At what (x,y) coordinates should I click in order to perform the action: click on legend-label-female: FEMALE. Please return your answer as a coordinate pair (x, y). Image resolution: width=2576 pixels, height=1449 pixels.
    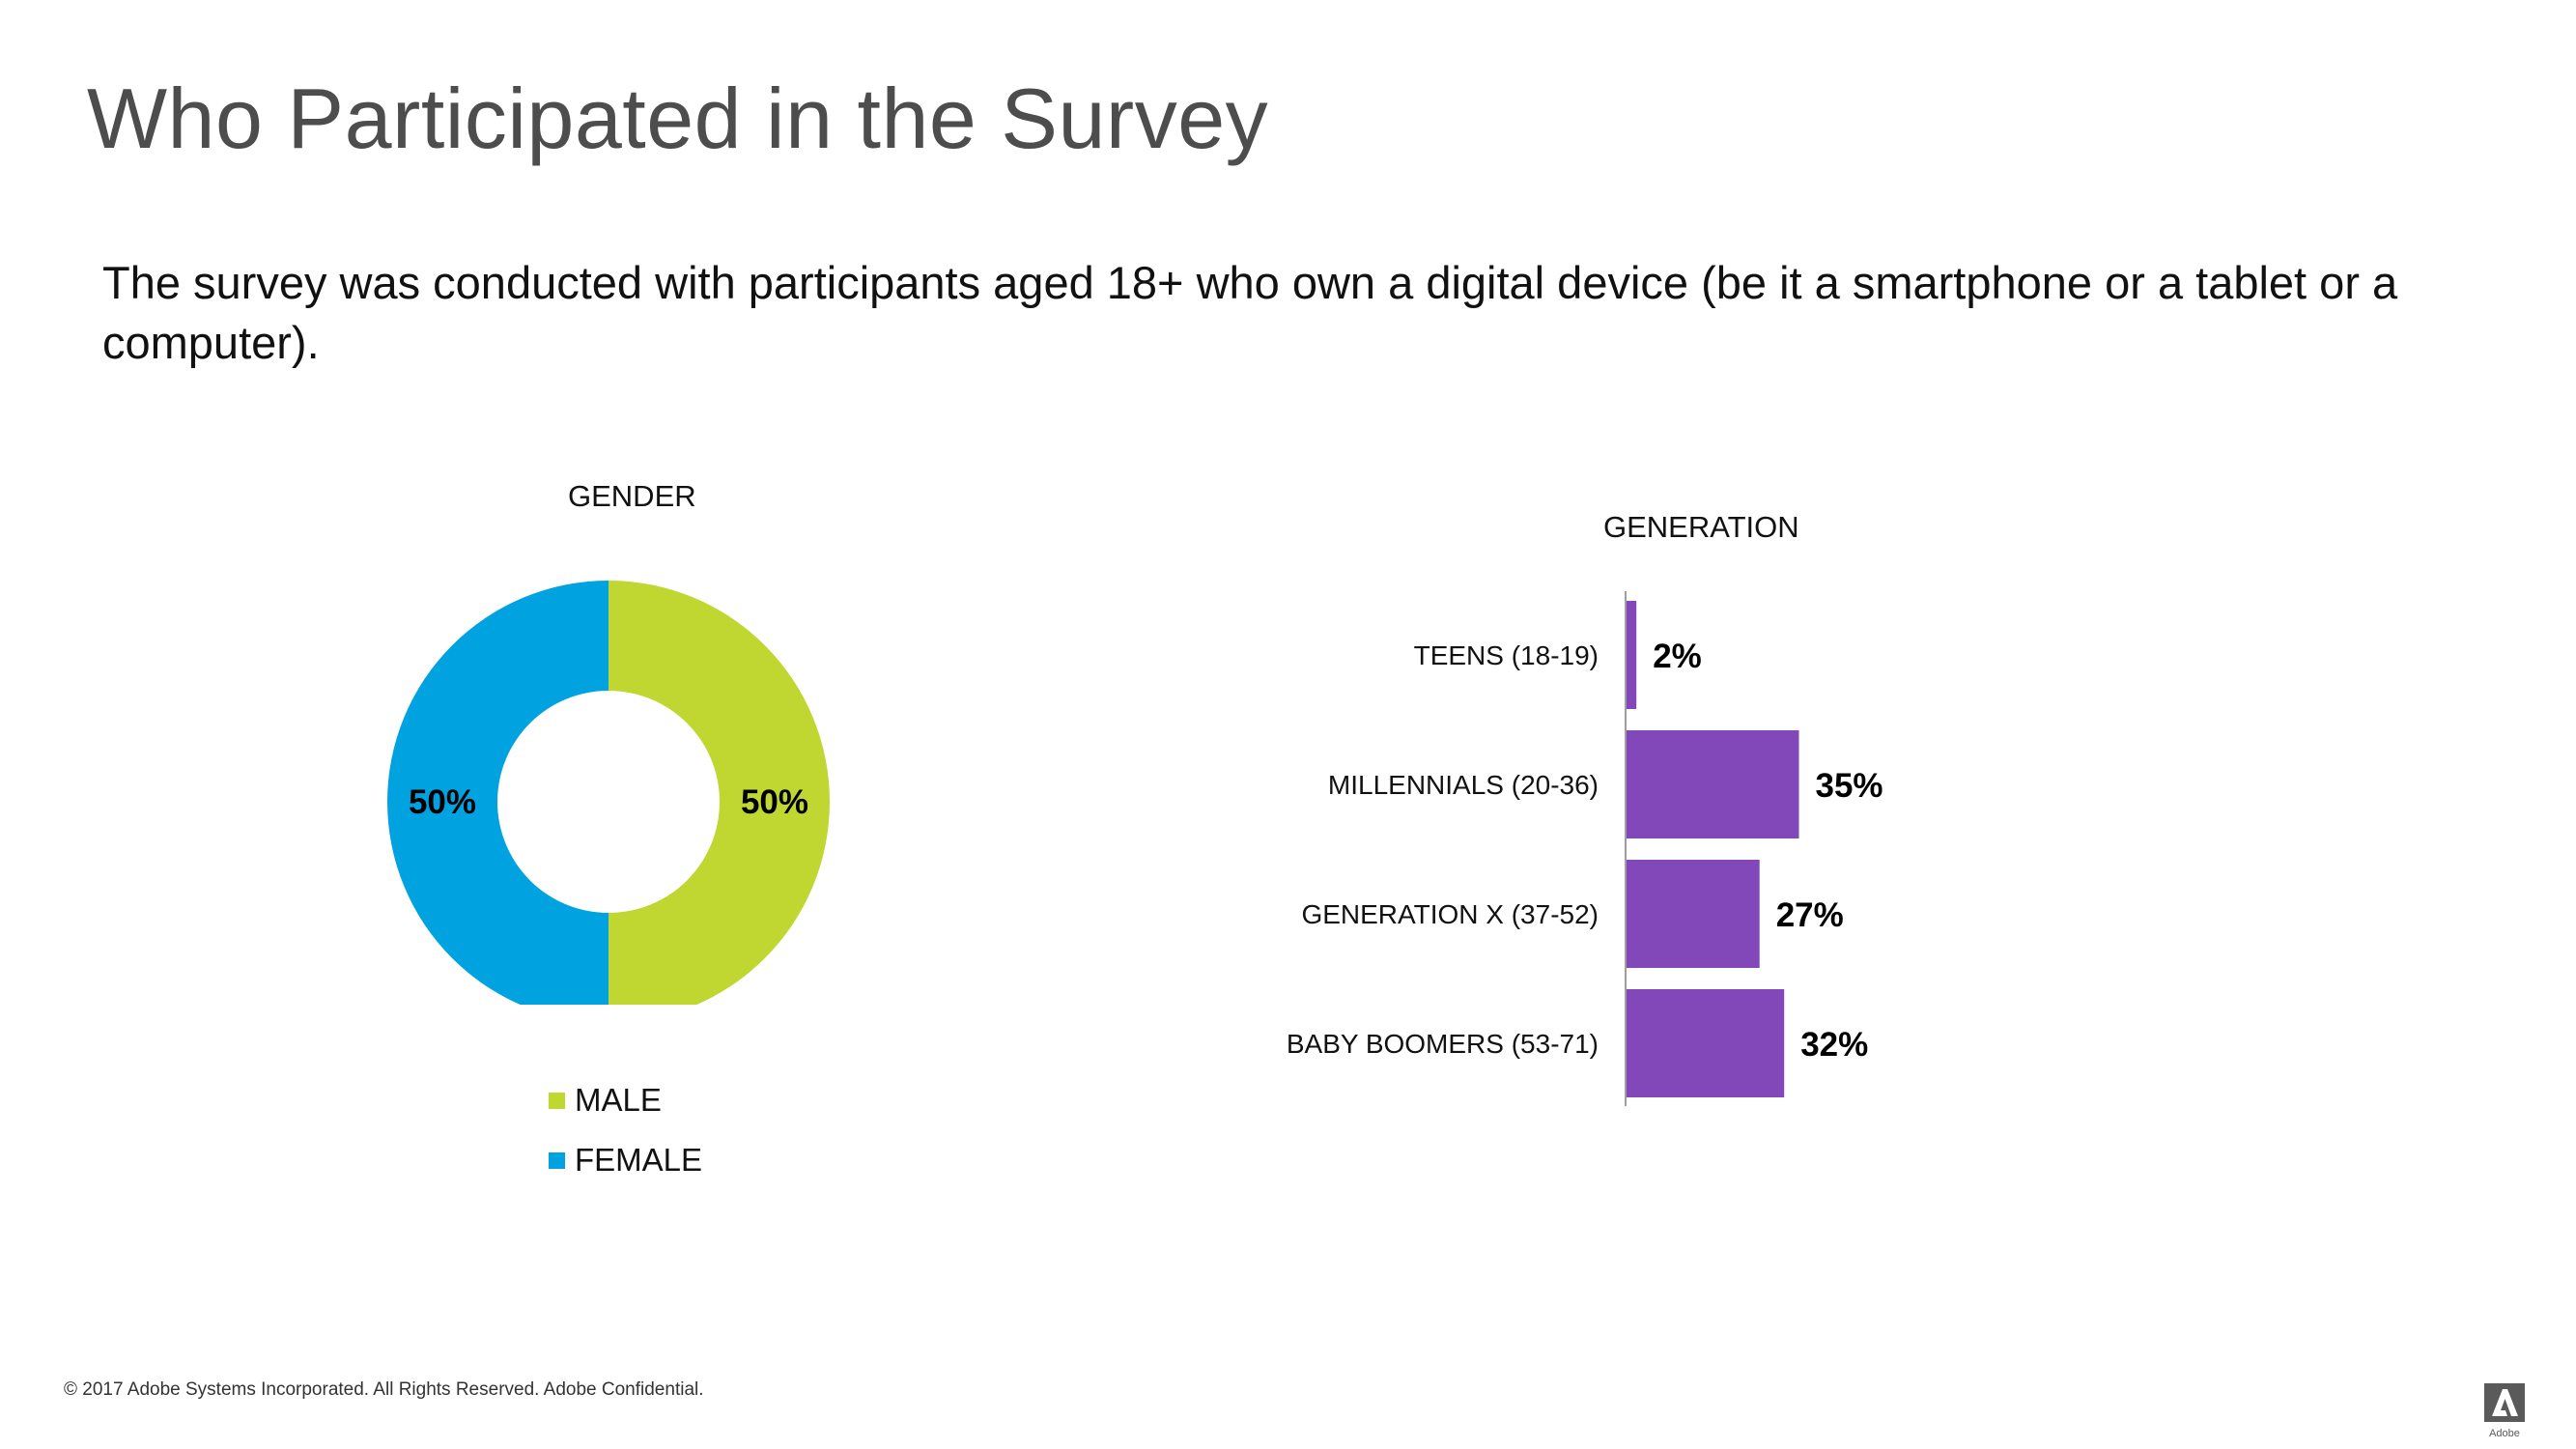
    Looking at the image, I should click on (639, 1160).